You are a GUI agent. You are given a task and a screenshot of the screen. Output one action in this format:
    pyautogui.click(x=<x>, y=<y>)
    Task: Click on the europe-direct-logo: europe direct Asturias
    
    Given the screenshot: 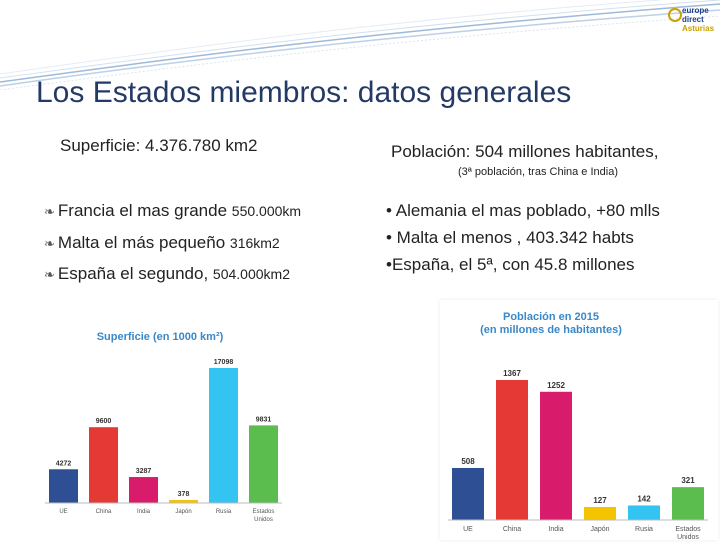 What is the action you would take?
    pyautogui.click(x=693, y=22)
    